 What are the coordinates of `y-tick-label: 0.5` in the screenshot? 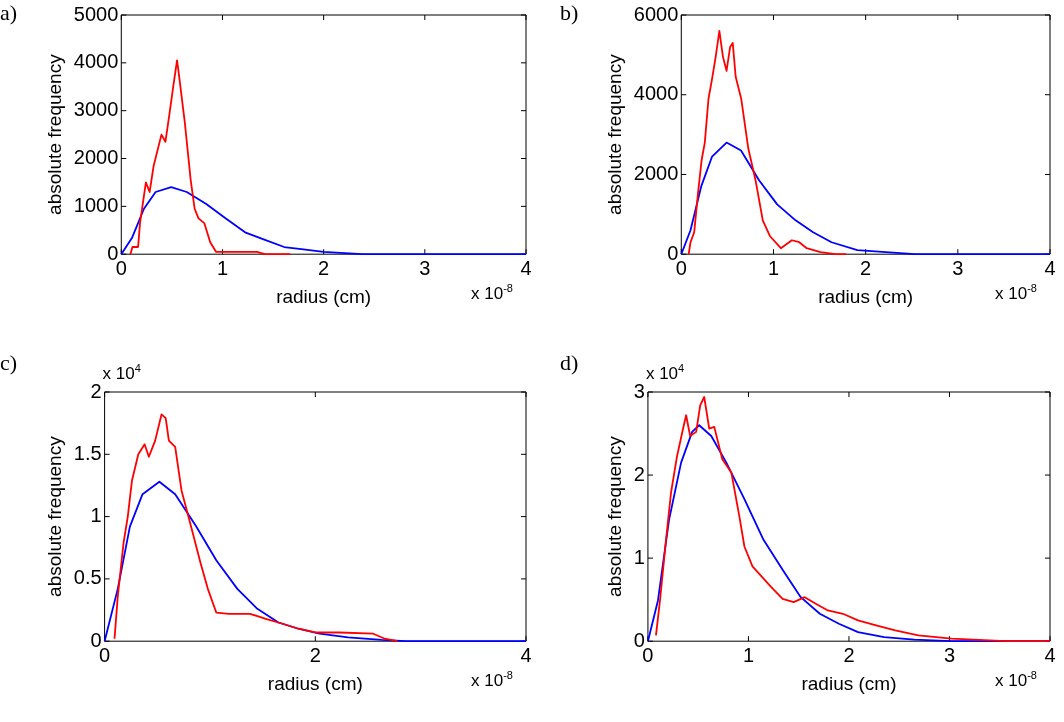 It's located at (87, 577).